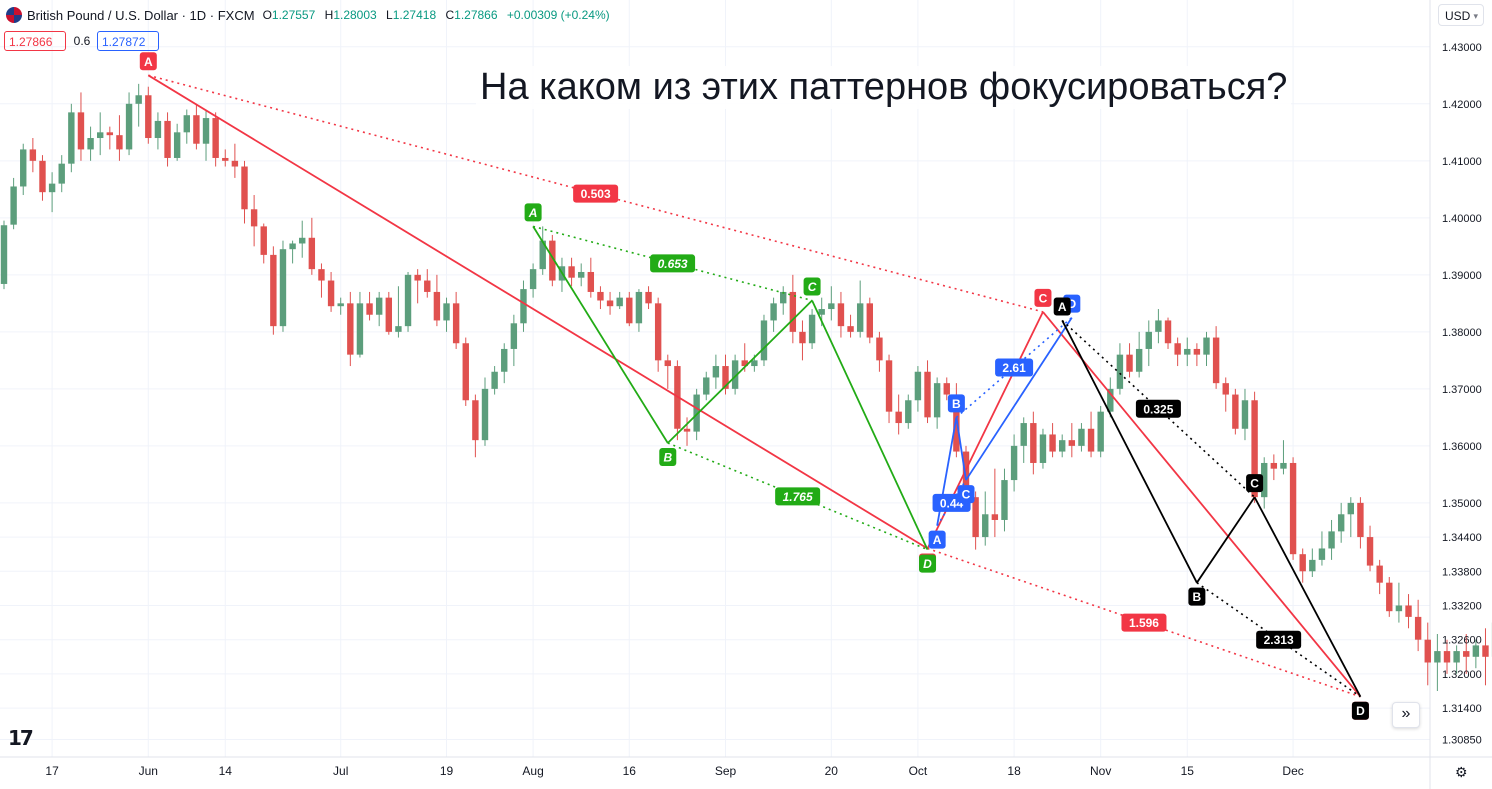 The height and width of the screenshot is (789, 1492). What do you see at coordinates (128, 41) in the screenshot?
I see `buy-button: 1.27872` at bounding box center [128, 41].